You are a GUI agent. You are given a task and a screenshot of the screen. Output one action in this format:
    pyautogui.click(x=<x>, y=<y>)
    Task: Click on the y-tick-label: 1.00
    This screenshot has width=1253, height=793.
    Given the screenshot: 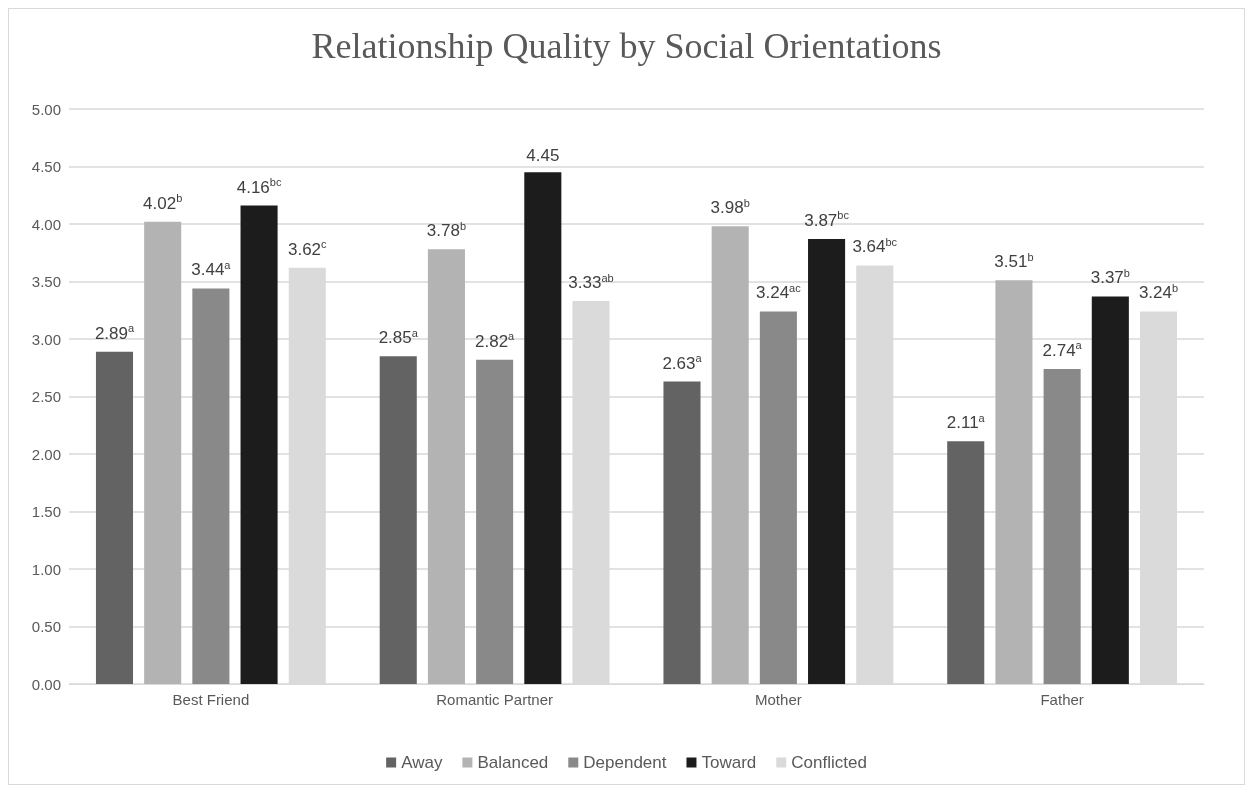 What is the action you would take?
    pyautogui.click(x=46, y=569)
    